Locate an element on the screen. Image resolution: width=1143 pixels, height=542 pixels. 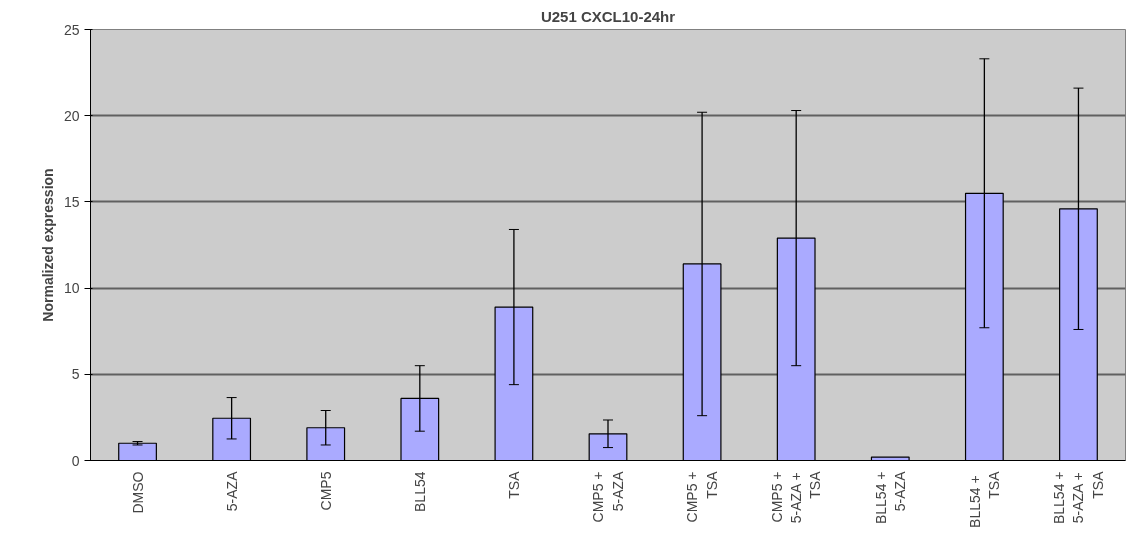
x-tick-label: CMP5 + TSA is located at coordinates (702, 496).